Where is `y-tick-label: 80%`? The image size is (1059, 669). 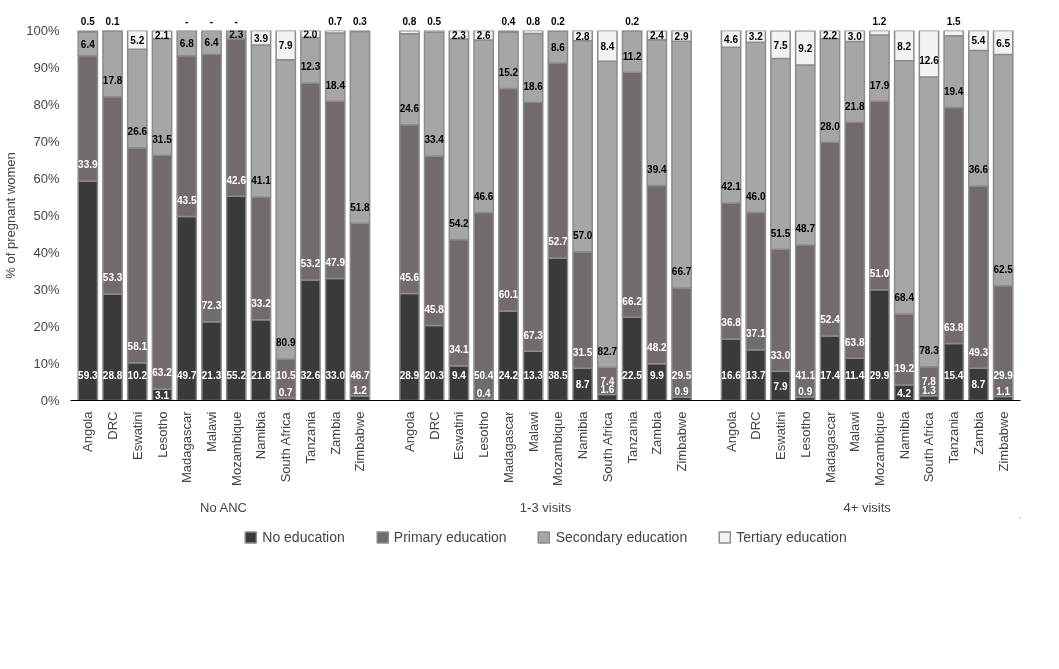 y-tick-label: 80% is located at coordinates (46, 104).